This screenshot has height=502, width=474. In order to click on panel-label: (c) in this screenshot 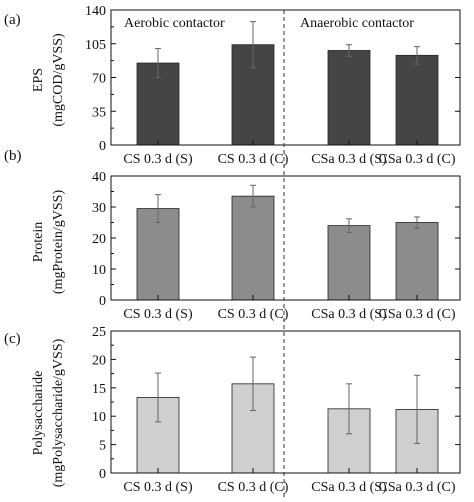, I will do `click(12, 339)`.